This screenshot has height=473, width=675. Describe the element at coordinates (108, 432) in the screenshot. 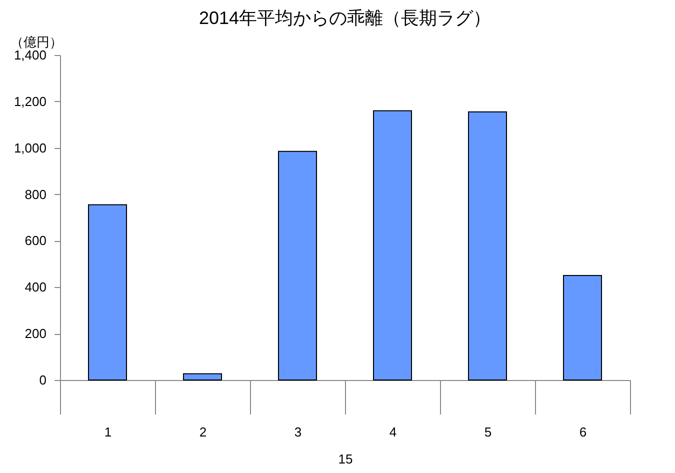

I see `x-tick-label: 1` at that location.